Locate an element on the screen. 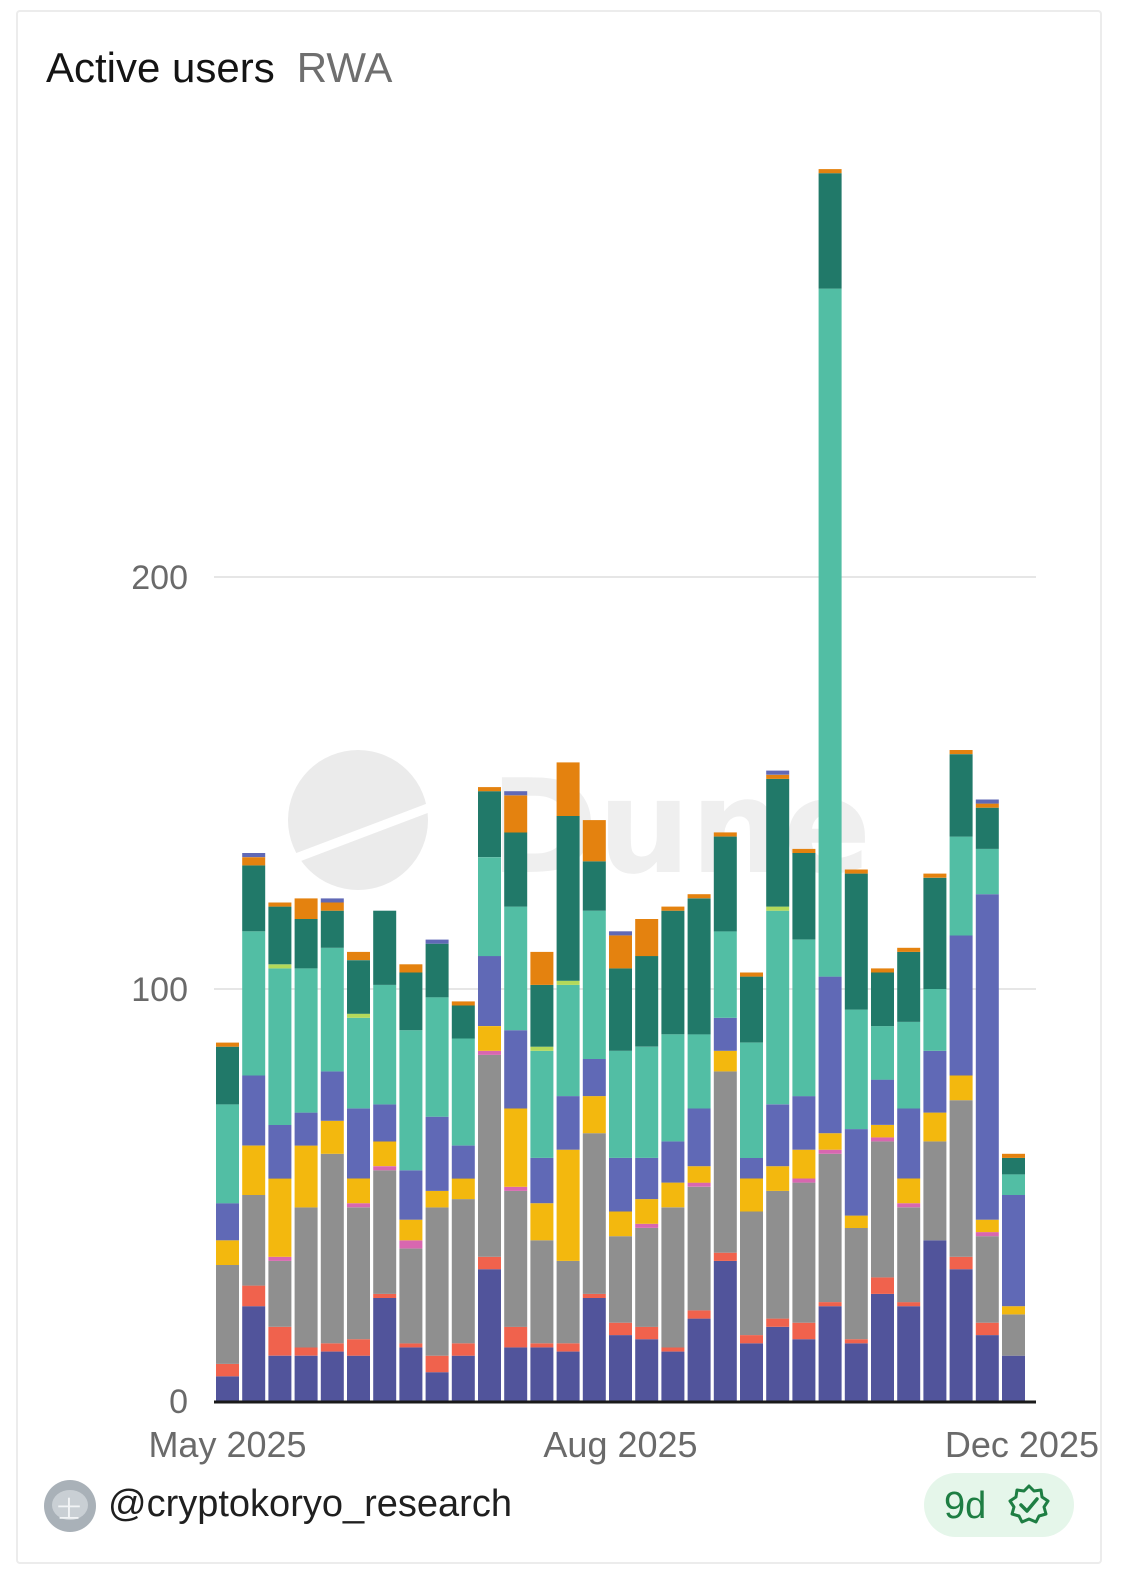 This screenshot has height=1571, width=1133. author-avatar is located at coordinates (70, 1506).